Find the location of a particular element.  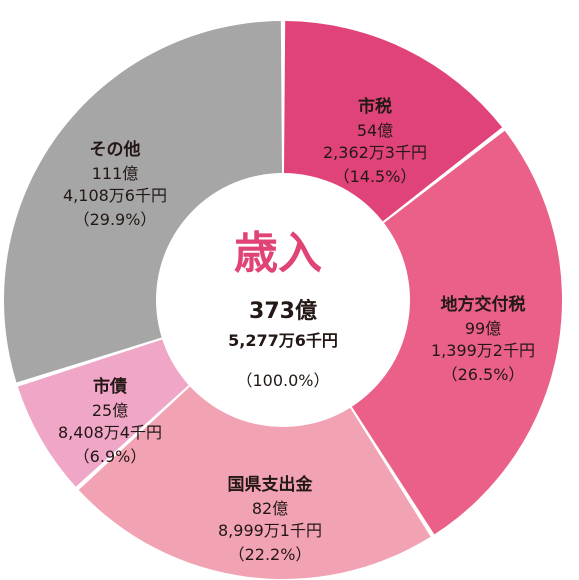

slice-3-amount-rest: 8,999万1千円 is located at coordinates (270, 530).